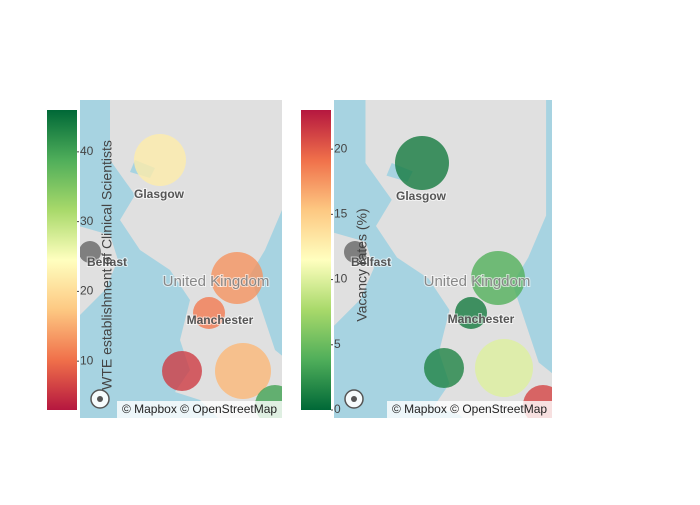 The height and width of the screenshot is (505, 700). Describe the element at coordinates (341, 214) in the screenshot. I see `colorbar-tick-label: 15` at that location.